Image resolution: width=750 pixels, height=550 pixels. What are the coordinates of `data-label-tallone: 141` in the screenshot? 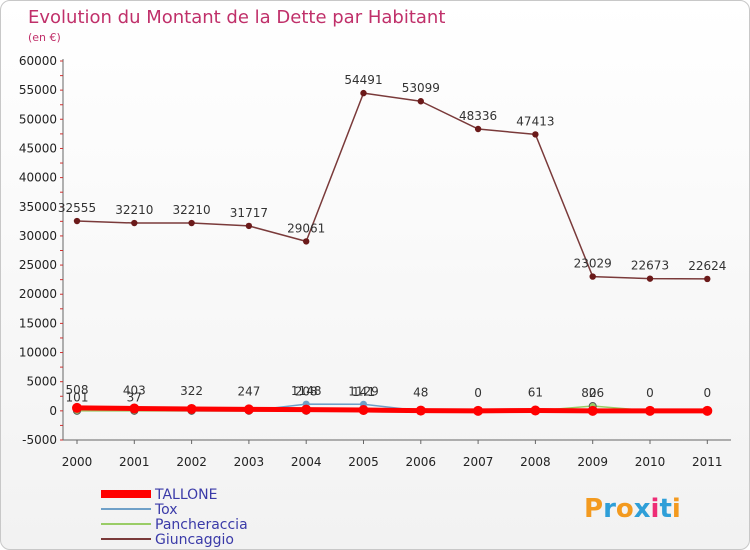 It's located at (363, 392).